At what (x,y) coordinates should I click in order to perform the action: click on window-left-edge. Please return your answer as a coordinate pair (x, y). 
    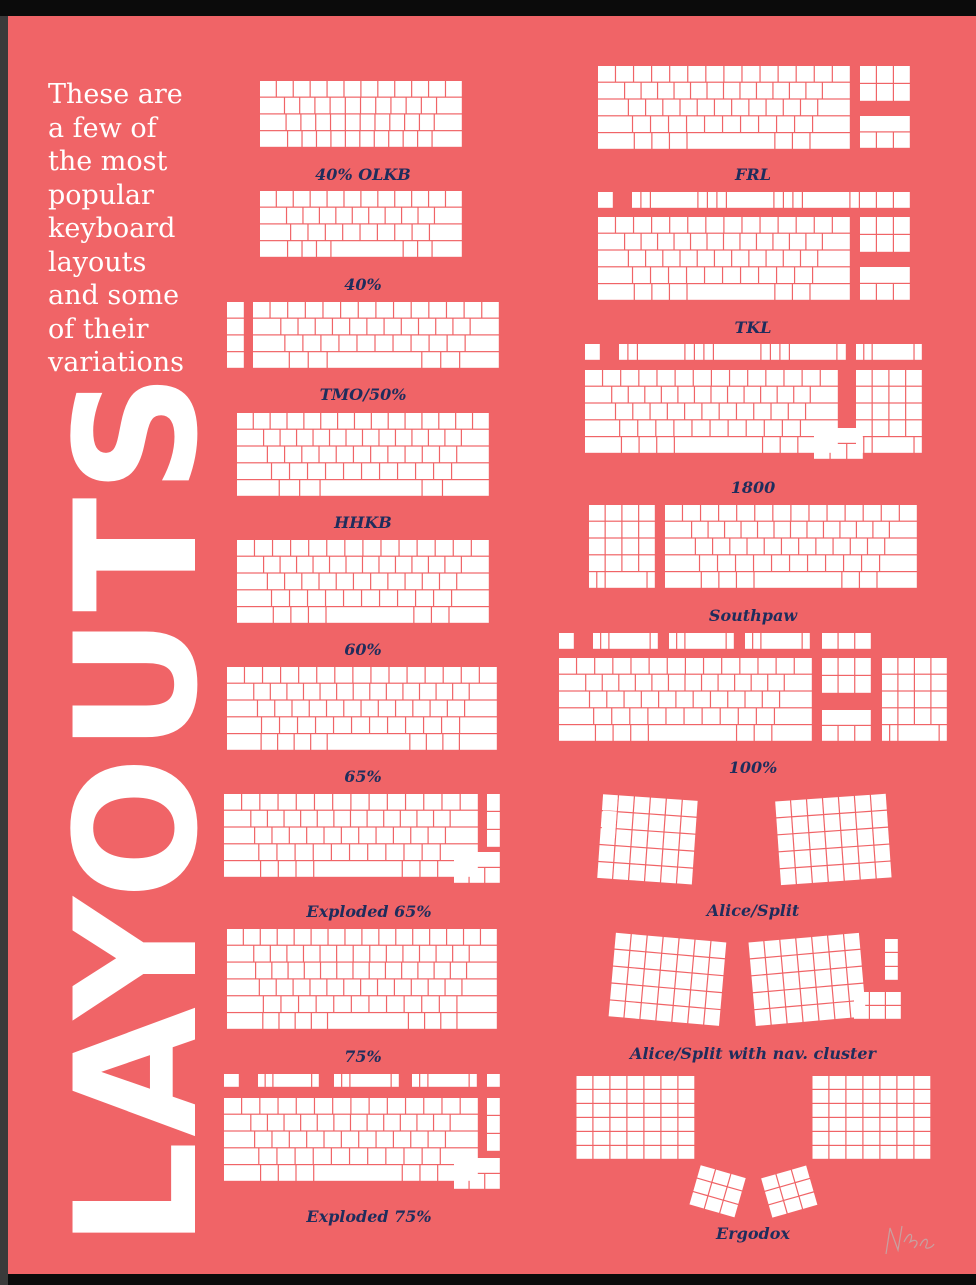
    Looking at the image, I should click on (4, 650).